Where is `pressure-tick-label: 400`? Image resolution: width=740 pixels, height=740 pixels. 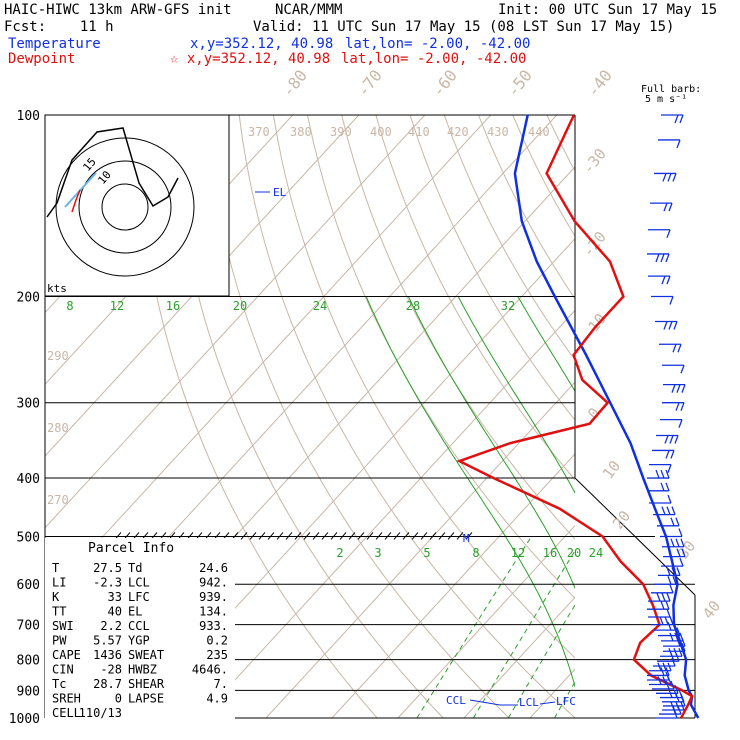 pressure-tick-label: 400 is located at coordinates (28, 479).